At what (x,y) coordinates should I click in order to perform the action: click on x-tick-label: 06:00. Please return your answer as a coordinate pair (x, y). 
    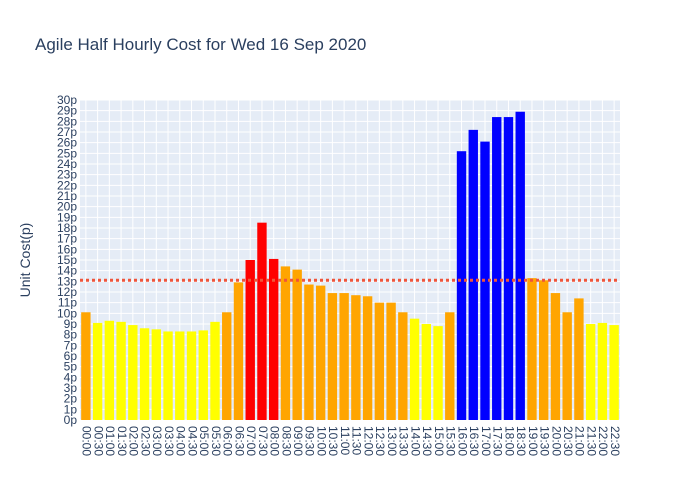
    Looking at the image, I should click on (228, 441).